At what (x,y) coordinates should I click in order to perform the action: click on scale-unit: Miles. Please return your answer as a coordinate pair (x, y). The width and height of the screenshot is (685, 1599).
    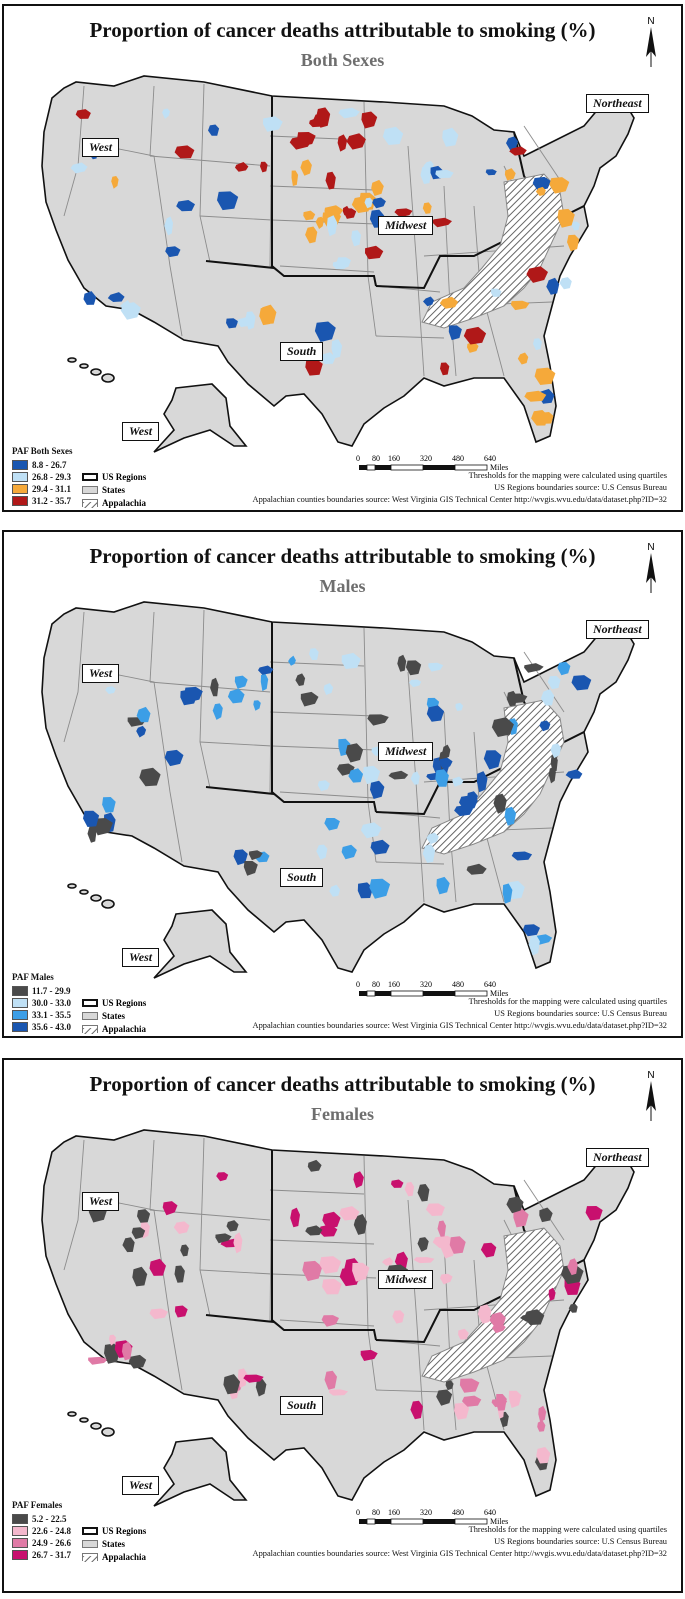
    Looking at the image, I should click on (499, 993).